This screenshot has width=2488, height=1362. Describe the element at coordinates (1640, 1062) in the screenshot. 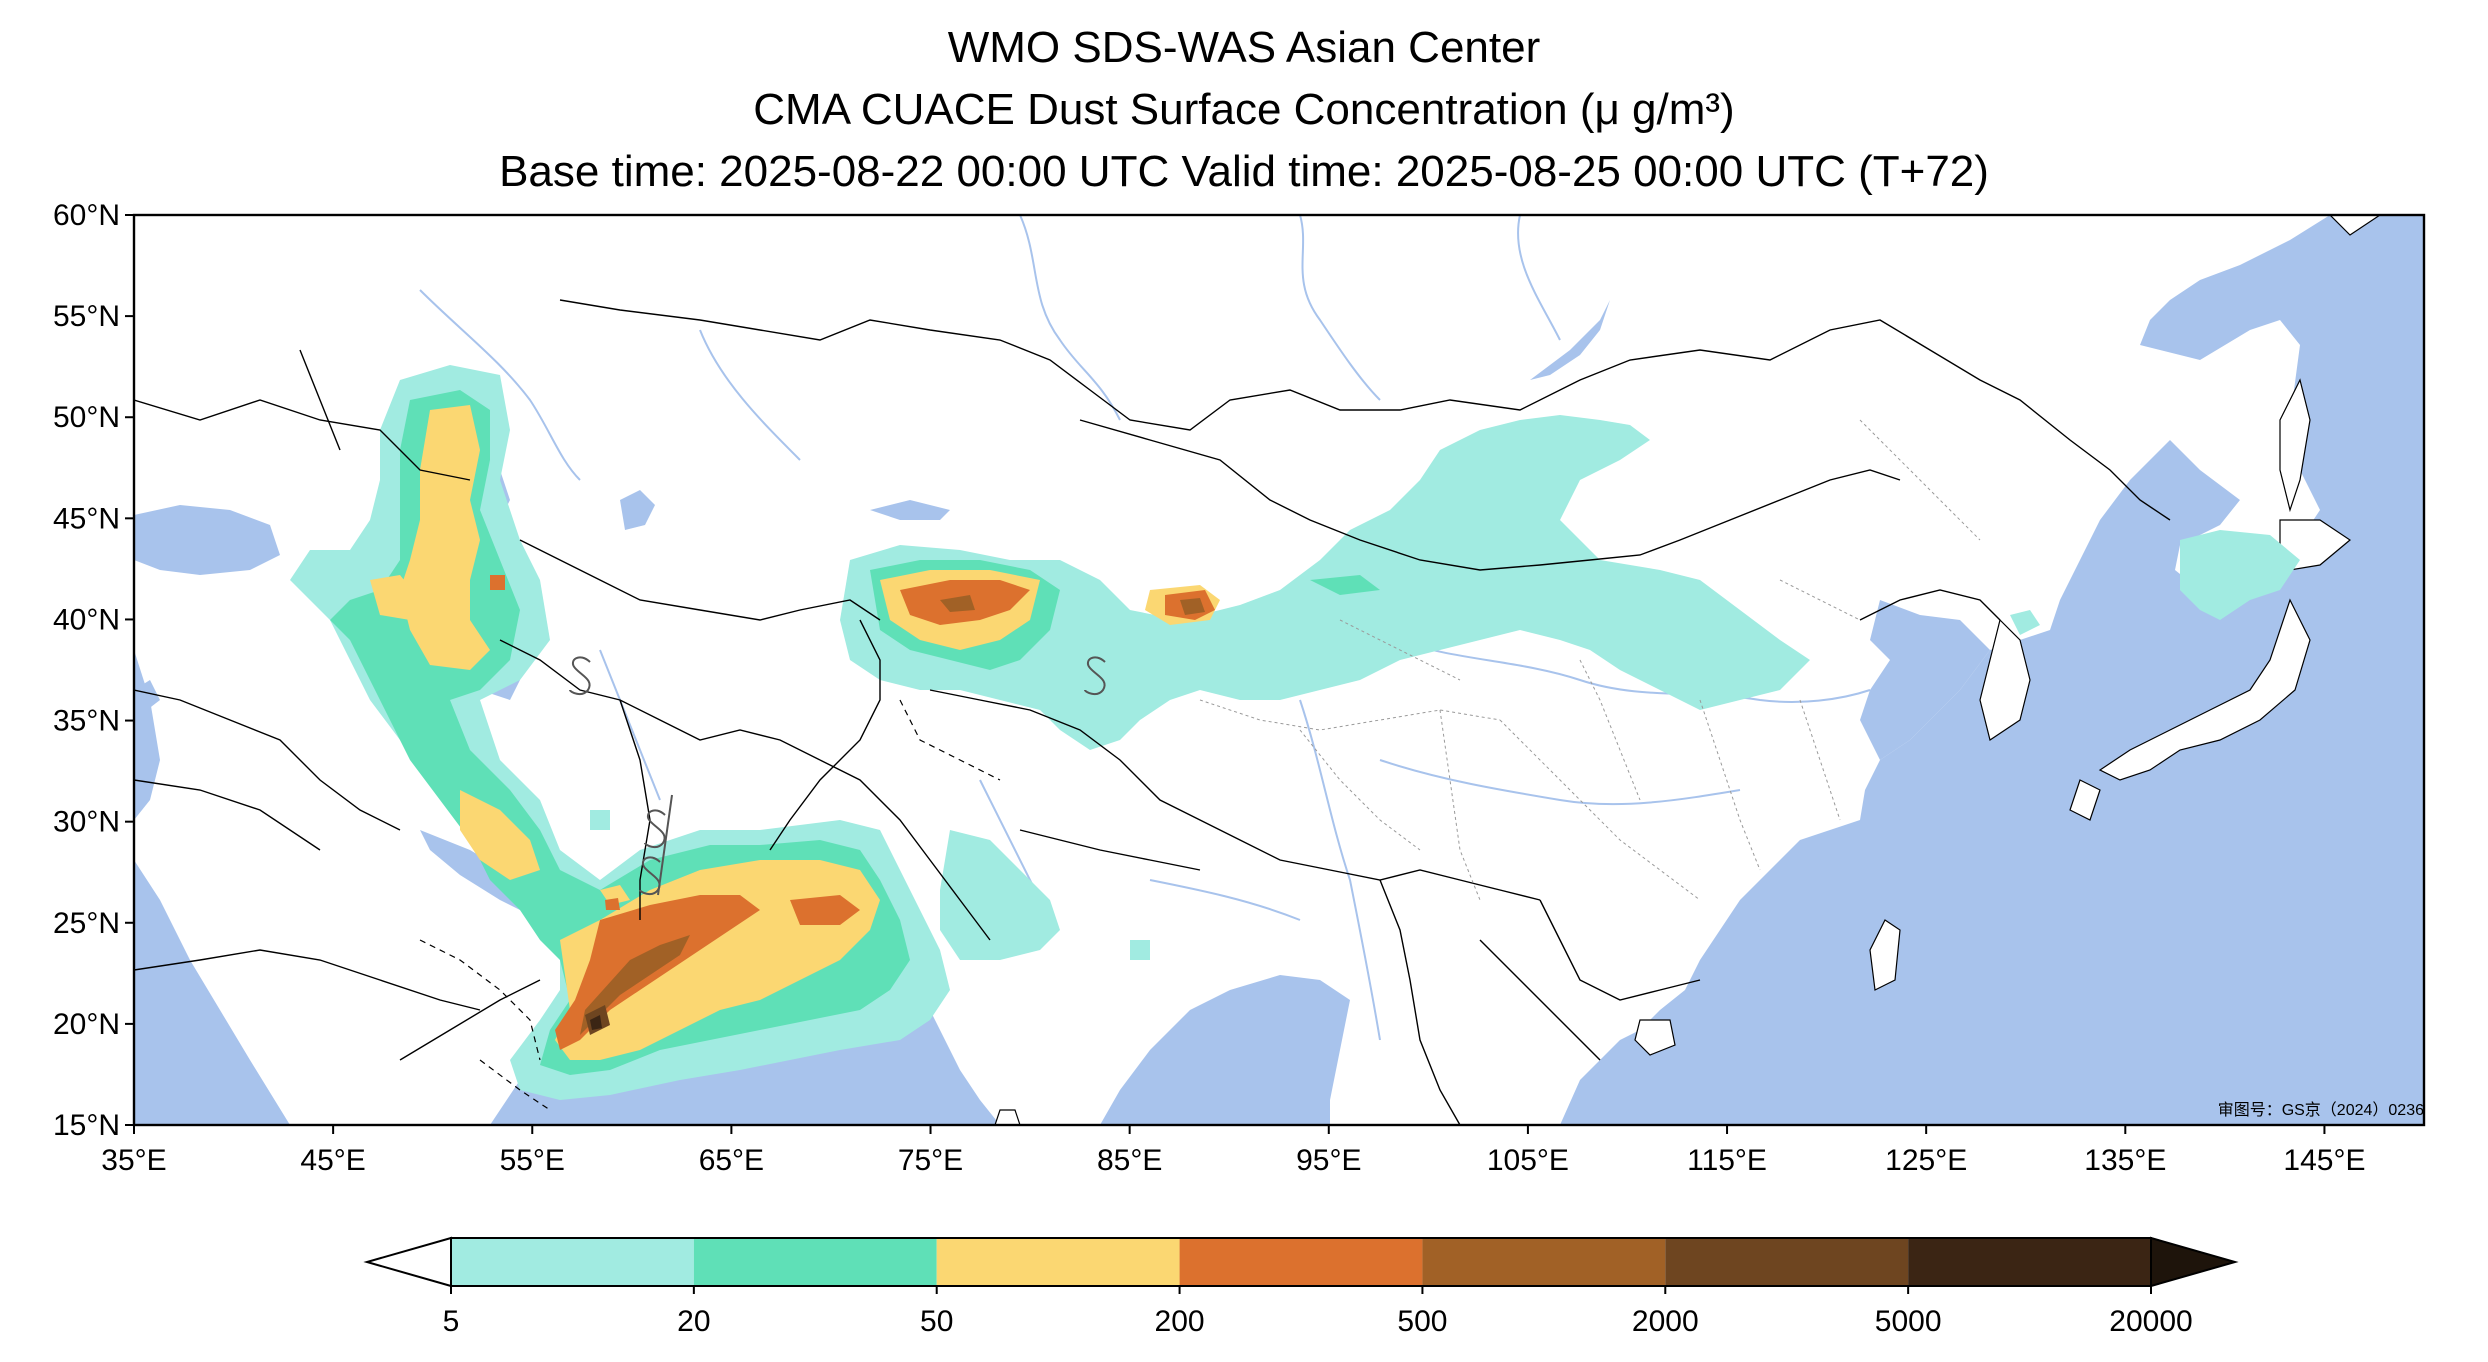

I see `south-china-sea` at that location.